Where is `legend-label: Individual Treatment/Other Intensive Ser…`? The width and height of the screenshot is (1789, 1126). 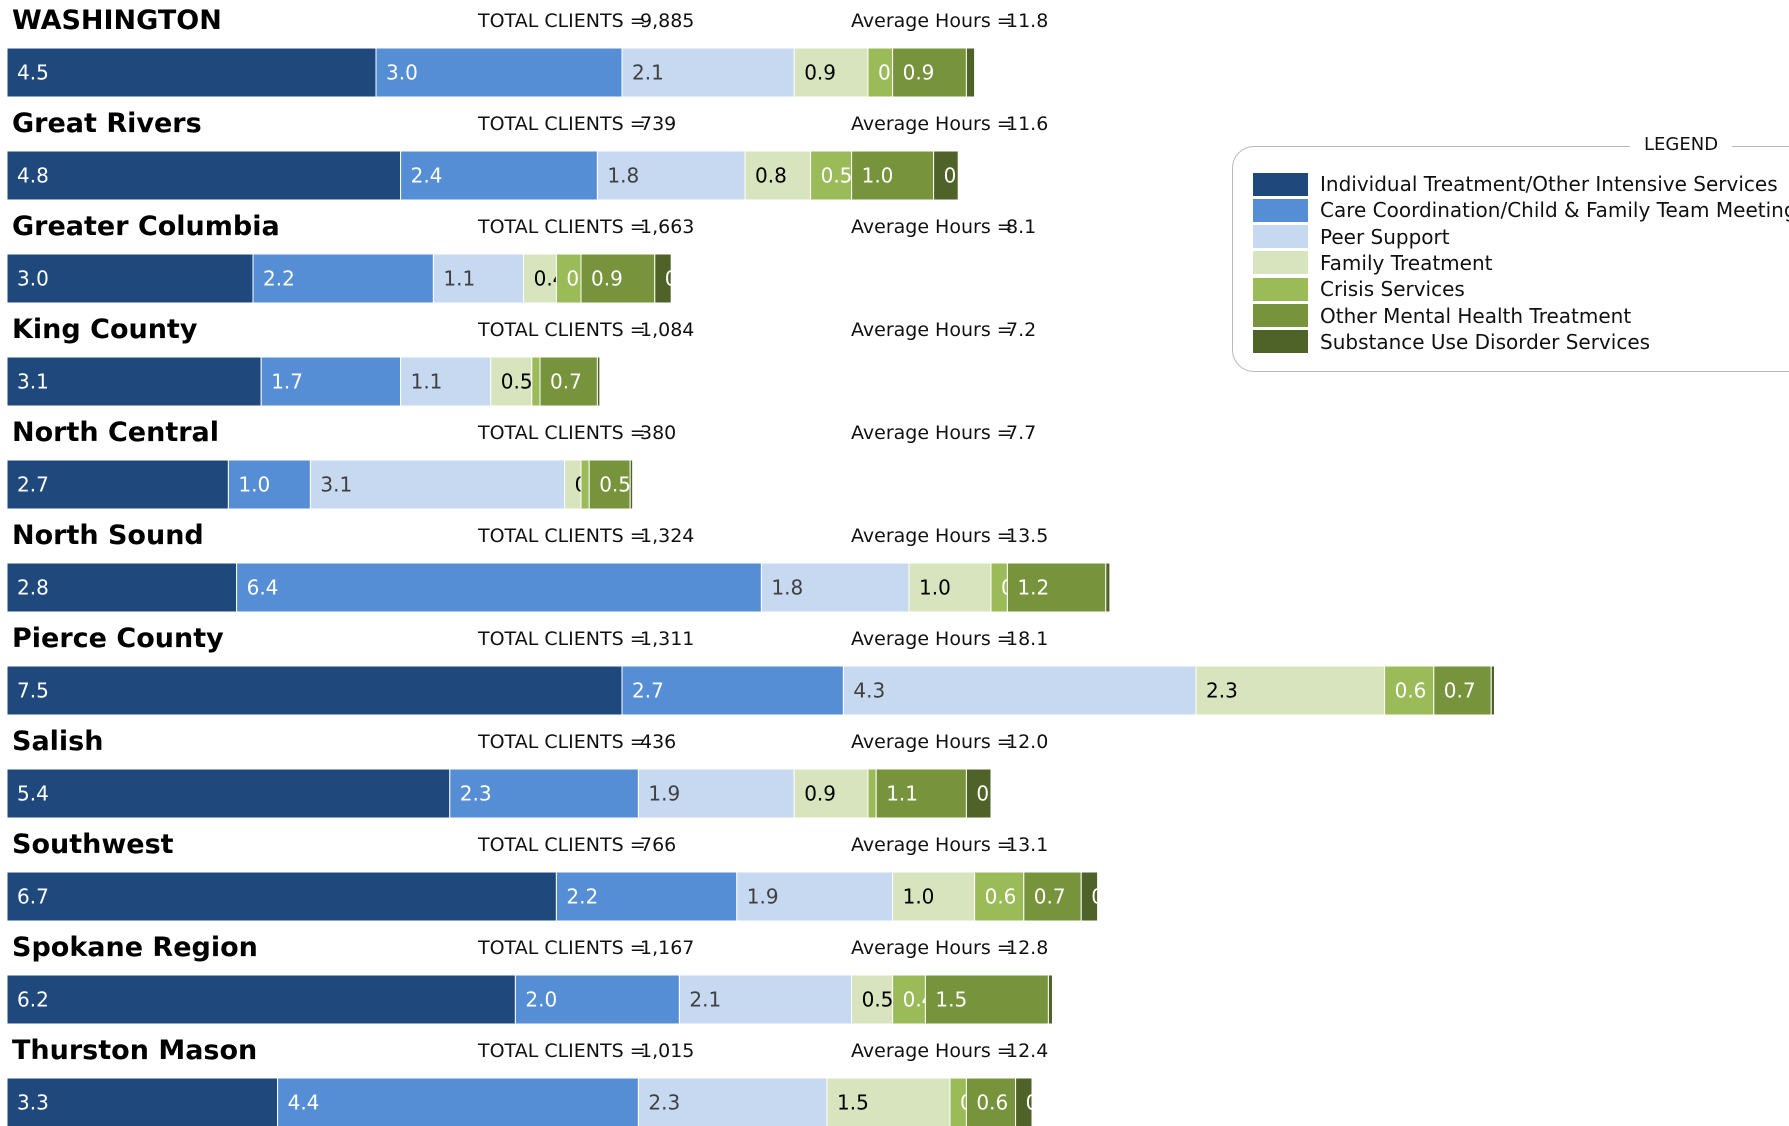
legend-label: Individual Treatment/Other Intensive Ser… is located at coordinates (1549, 184).